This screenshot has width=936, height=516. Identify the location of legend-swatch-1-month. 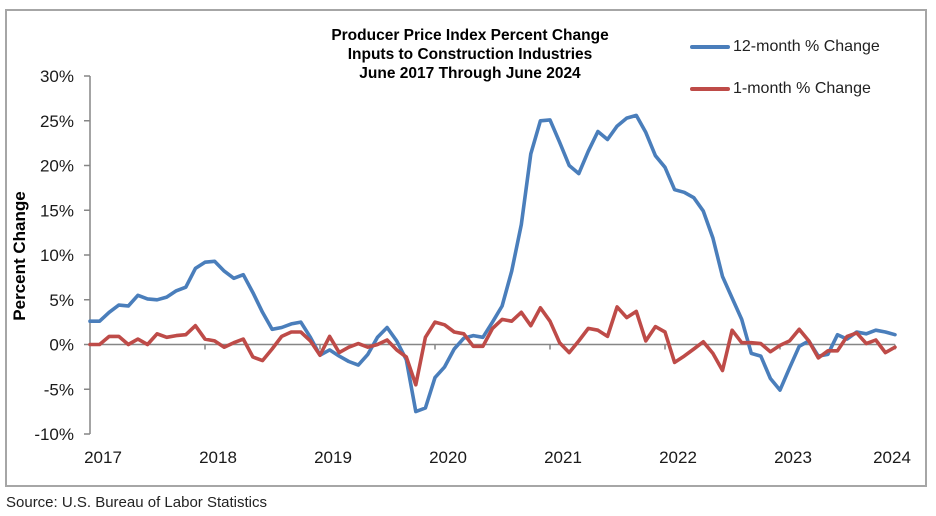
(710, 89).